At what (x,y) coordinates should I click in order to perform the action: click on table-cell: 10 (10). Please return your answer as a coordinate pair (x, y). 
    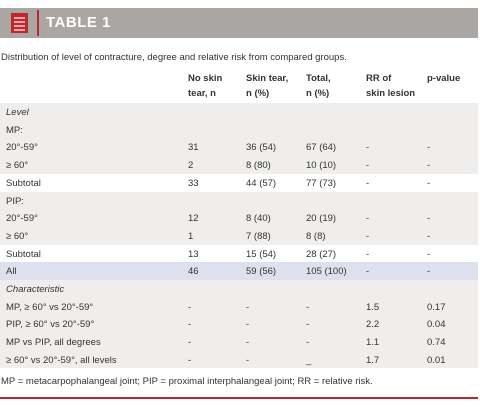
    Looking at the image, I should click on (321, 166).